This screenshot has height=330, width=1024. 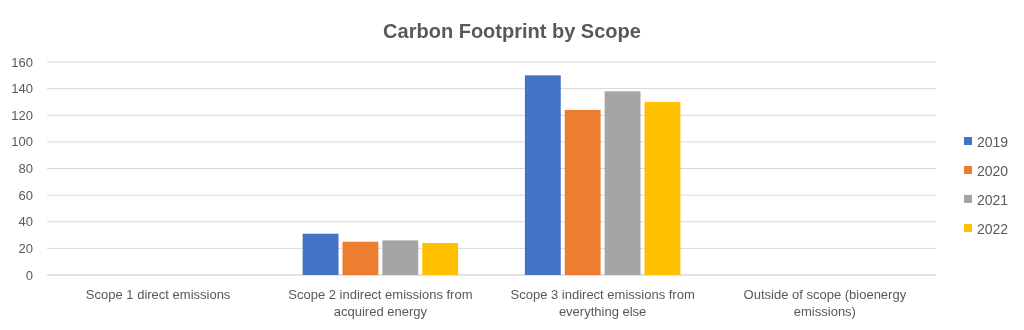 What do you see at coordinates (22, 62) in the screenshot?
I see `y-tick-label: 160` at bounding box center [22, 62].